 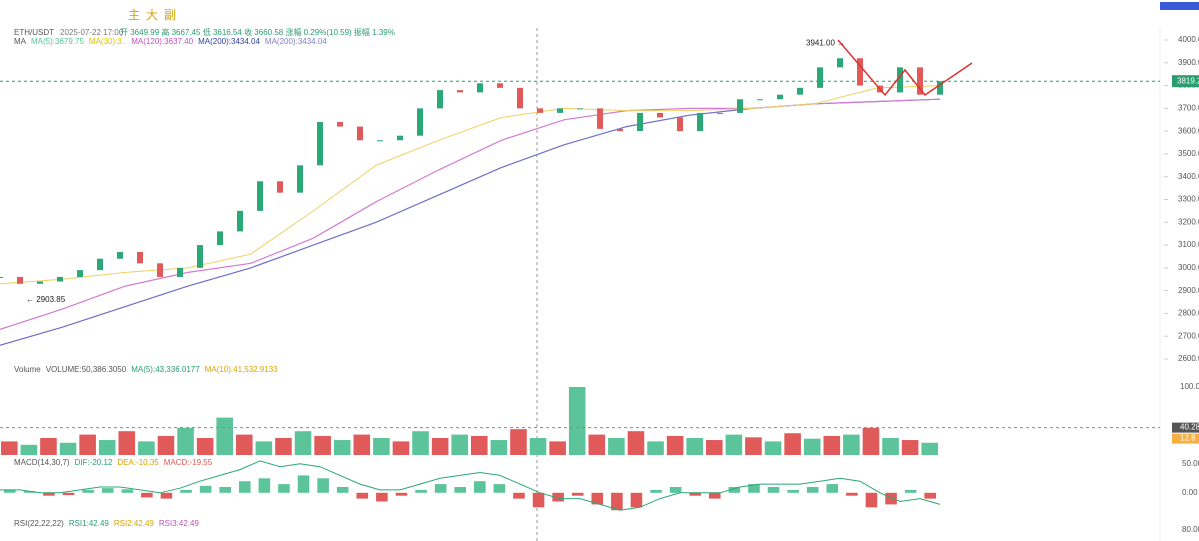 I want to click on toolbar, so click(x=599, y=14).